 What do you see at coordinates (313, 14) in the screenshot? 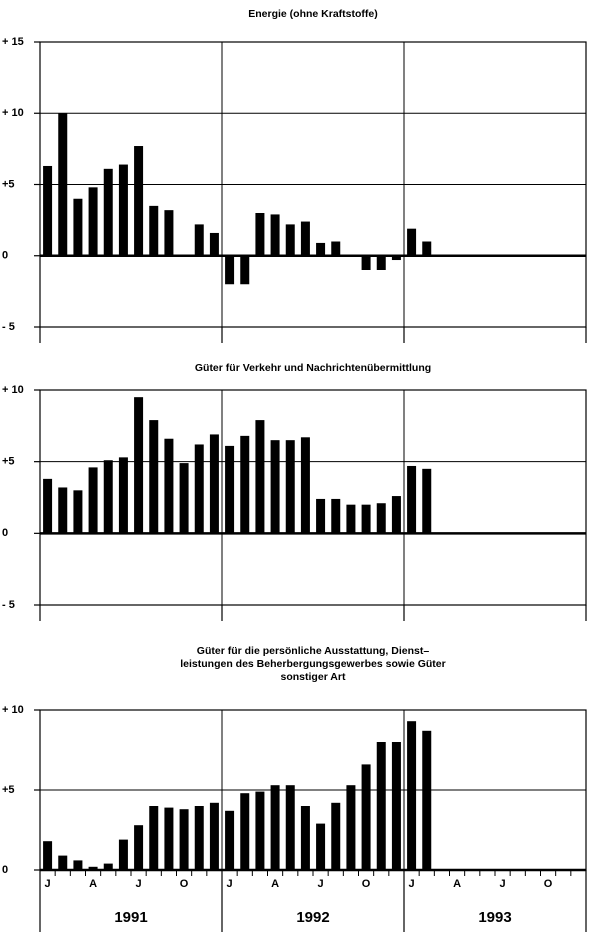
I see `chart-title: Energie (ohne Kraftstoffe)` at bounding box center [313, 14].